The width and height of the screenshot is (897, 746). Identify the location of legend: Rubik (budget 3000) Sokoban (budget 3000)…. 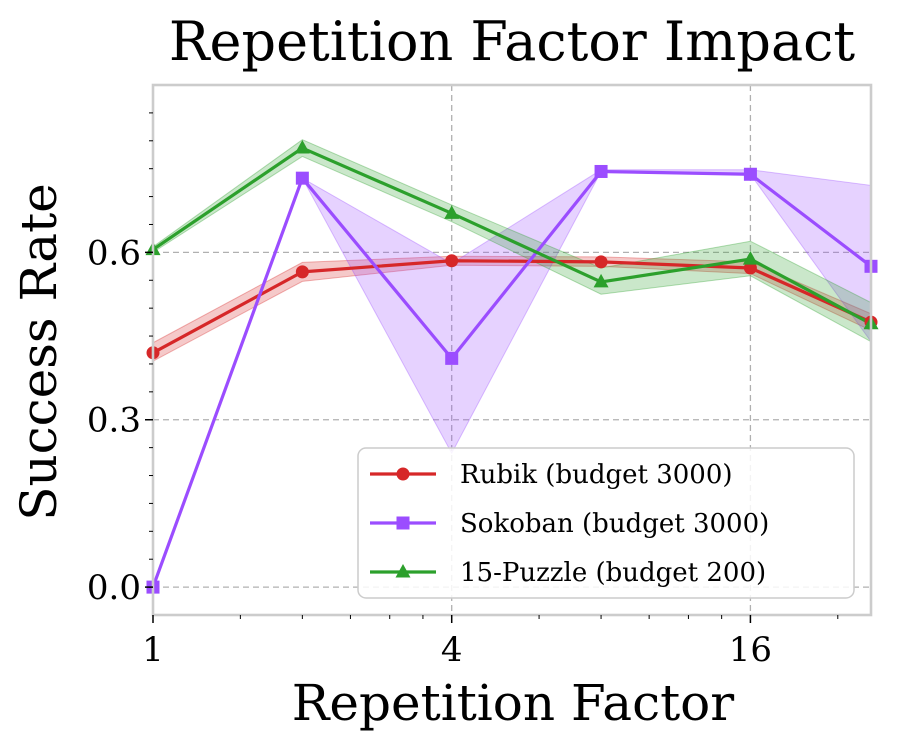
(606, 523).